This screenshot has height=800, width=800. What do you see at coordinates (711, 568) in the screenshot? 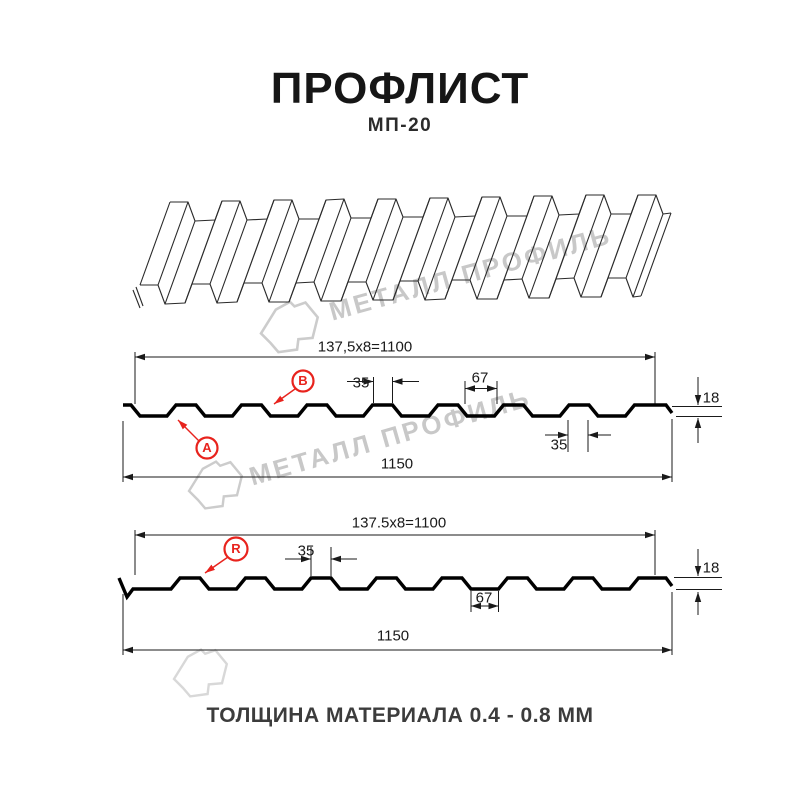
I see `section2-dim-height-label: 18` at bounding box center [711, 568].